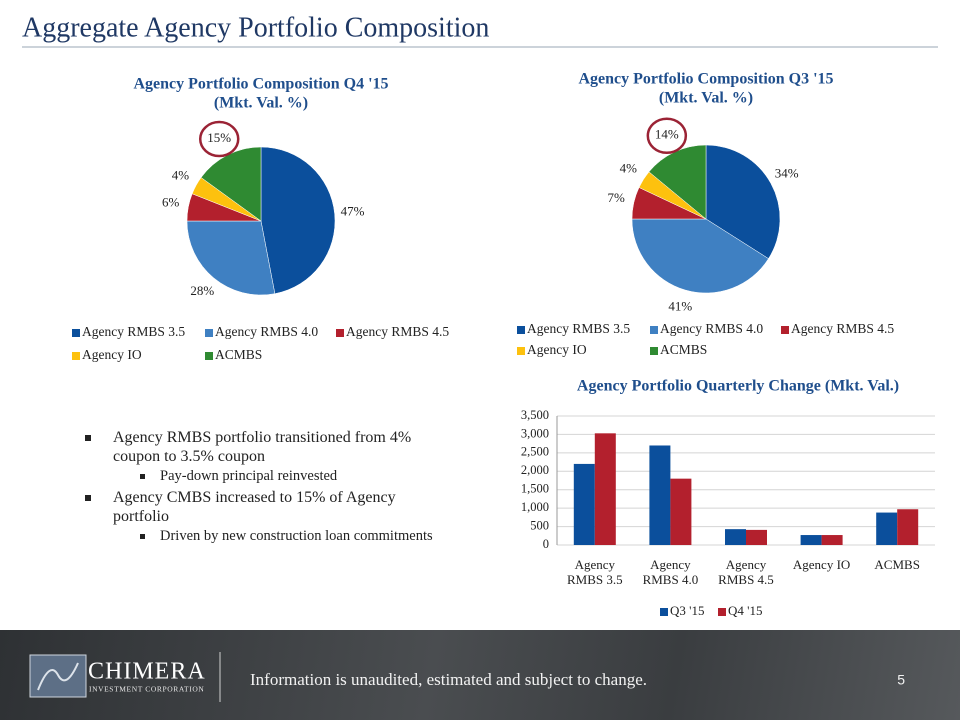 Image resolution: width=960 pixels, height=720 pixels. What do you see at coordinates (202, 290) in the screenshot?
I see `slice-label: 28%` at bounding box center [202, 290].